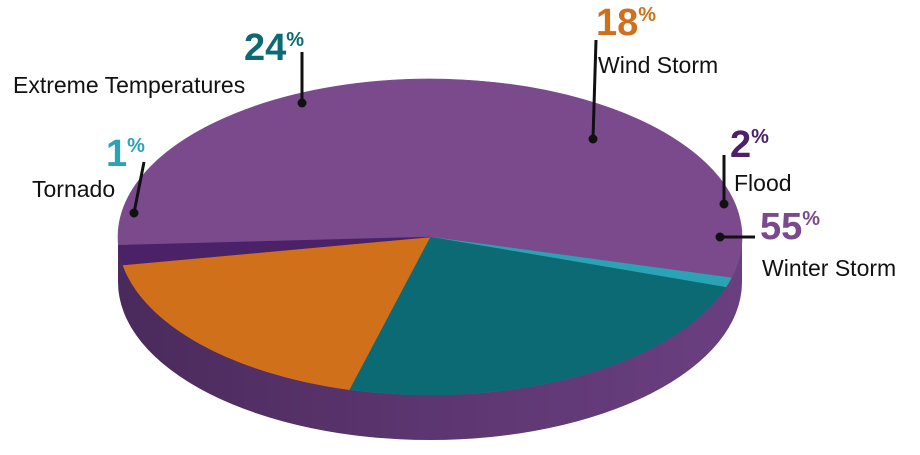  What do you see at coordinates (134, 213) in the screenshot?
I see `leader-dot-tornado` at bounding box center [134, 213].